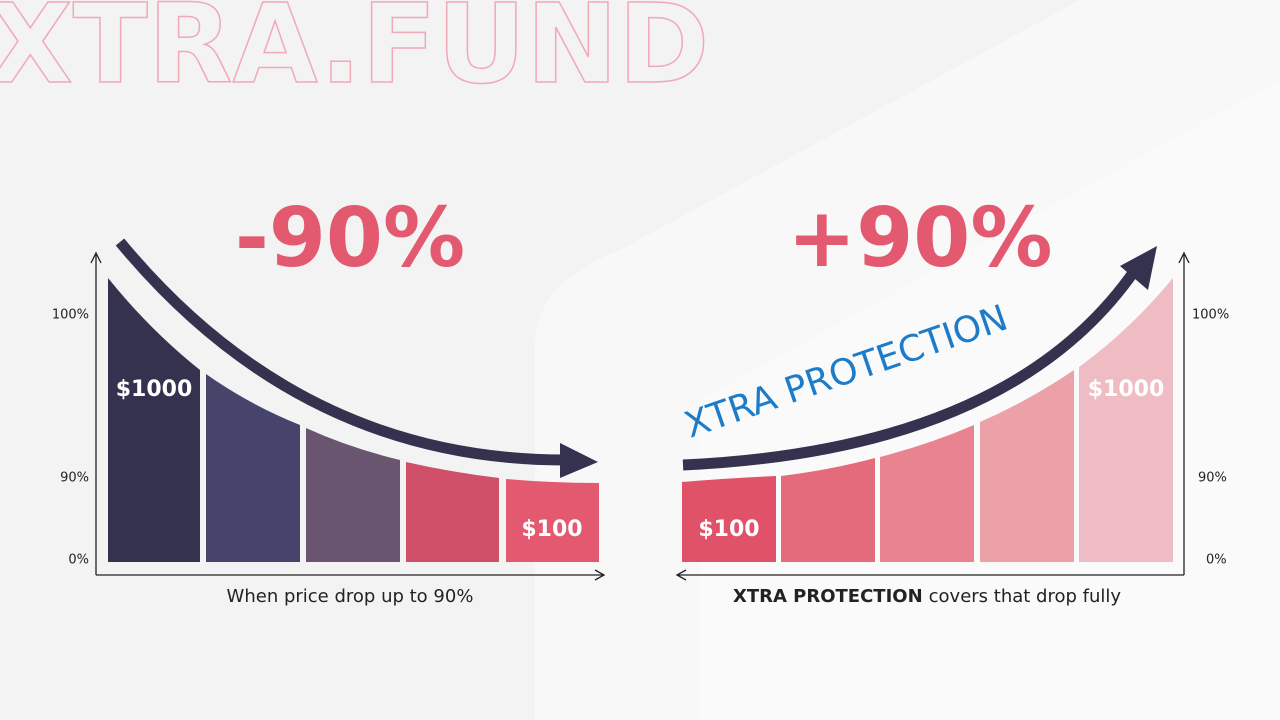 The height and width of the screenshot is (720, 1280). Describe the element at coordinates (828, 596) in the screenshot. I see `caption-bold: XTRA PROTECTION` at that location.